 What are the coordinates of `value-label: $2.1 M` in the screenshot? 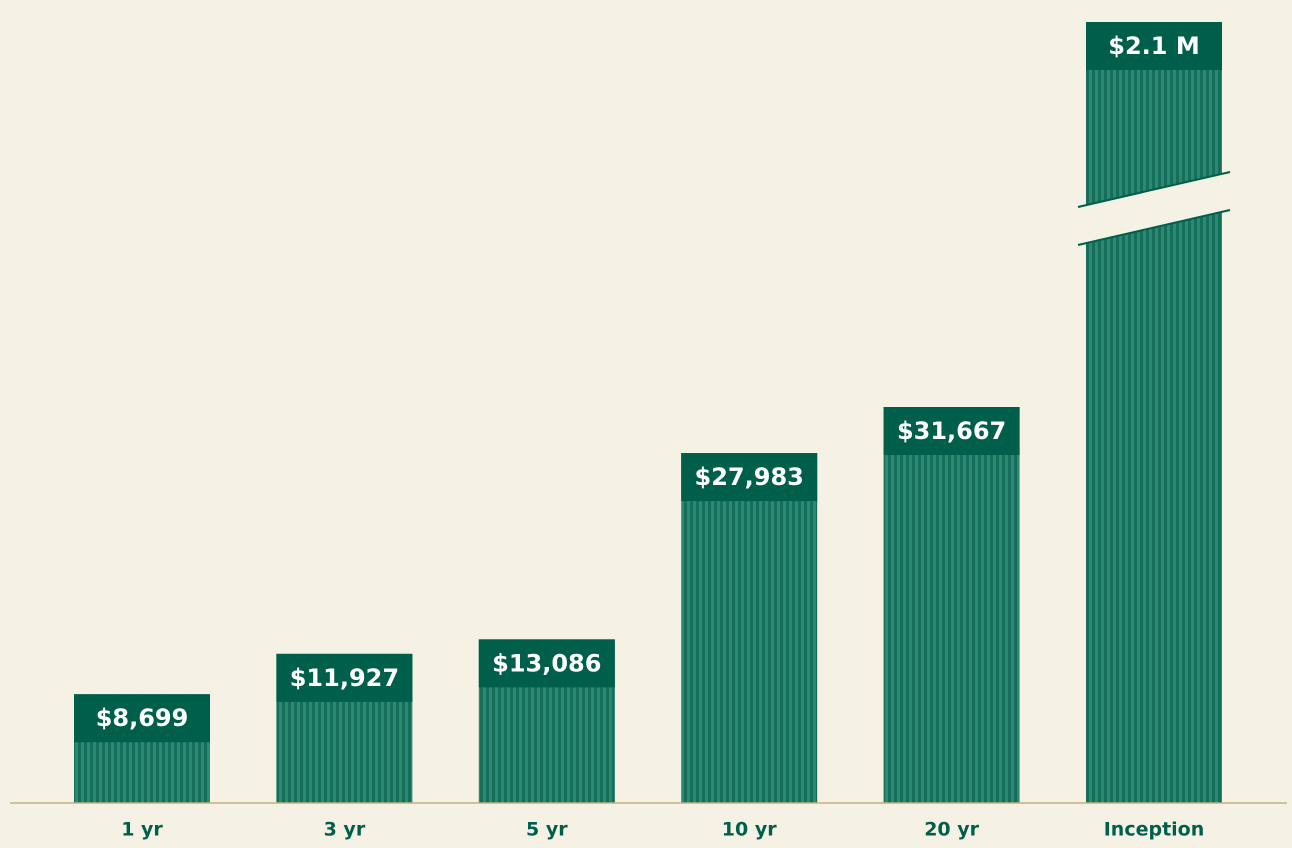 It's located at (1153, 46).